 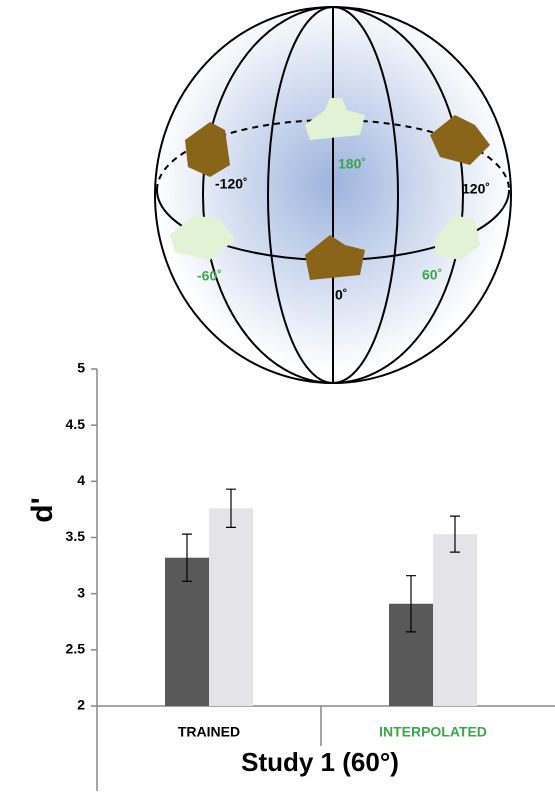 What do you see at coordinates (81, 480) in the screenshot?
I see `y-tick-label: 4` at bounding box center [81, 480].